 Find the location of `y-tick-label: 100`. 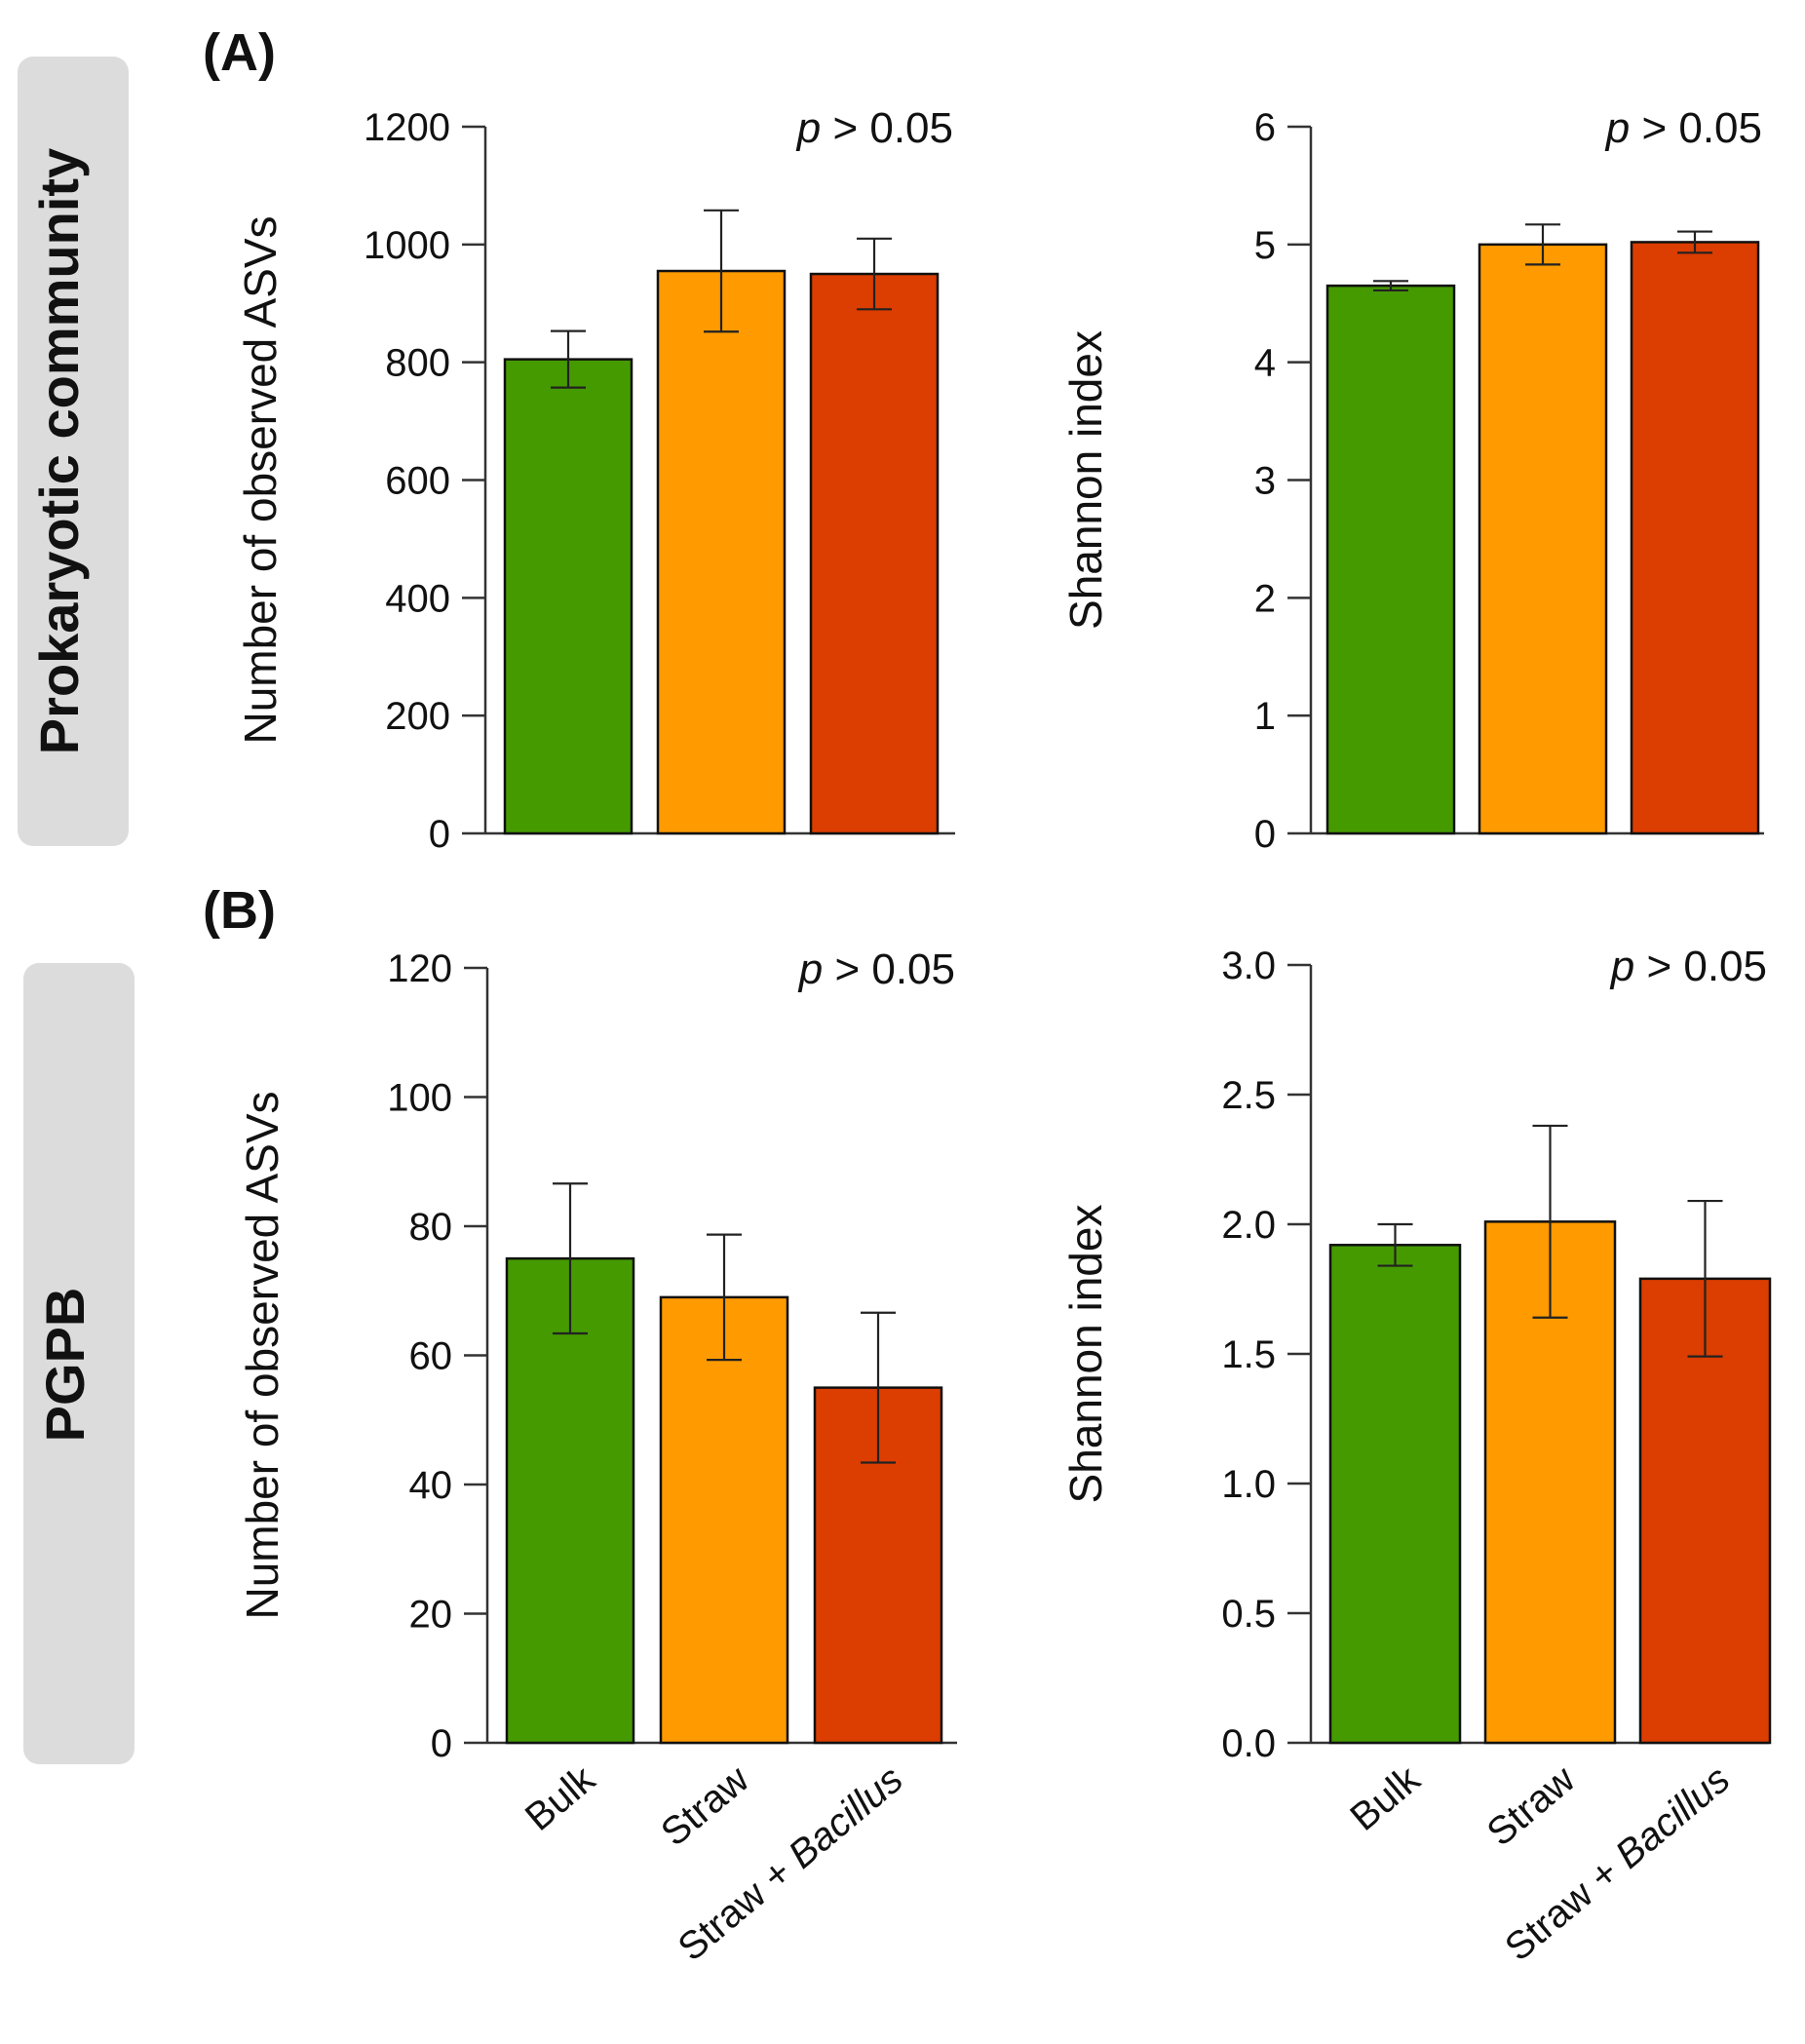

y-tick-label: 100 is located at coordinates (419, 1098).